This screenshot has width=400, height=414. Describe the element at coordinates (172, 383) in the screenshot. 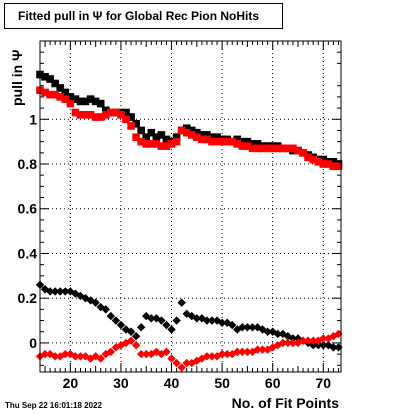

I see `x-tick-label: 40` at that location.